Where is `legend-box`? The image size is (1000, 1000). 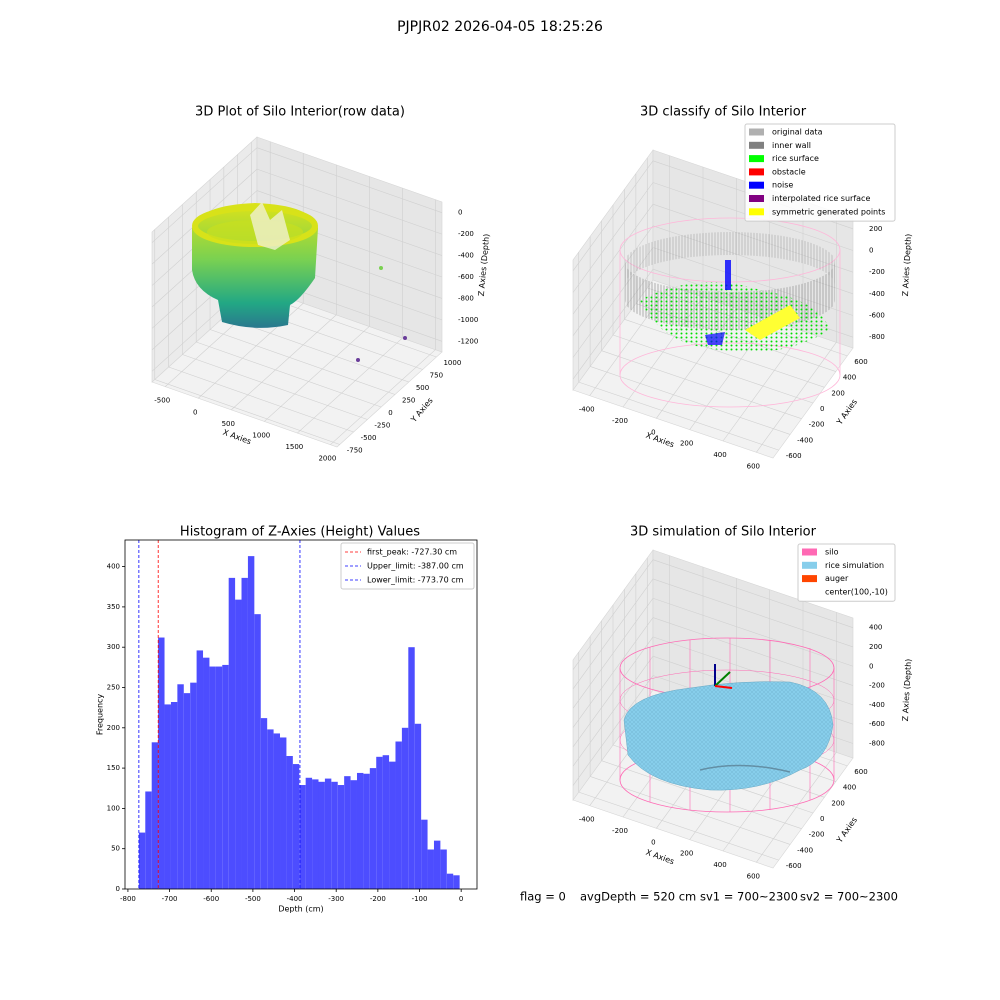 legend-box is located at coordinates (846, 572).